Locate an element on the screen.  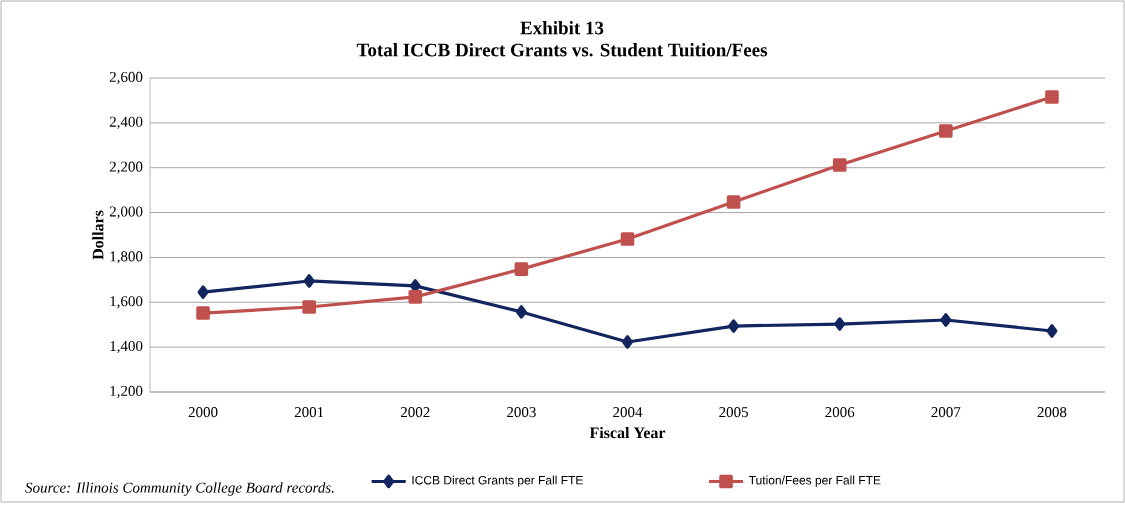
x-tick-label: 2004 is located at coordinates (628, 412).